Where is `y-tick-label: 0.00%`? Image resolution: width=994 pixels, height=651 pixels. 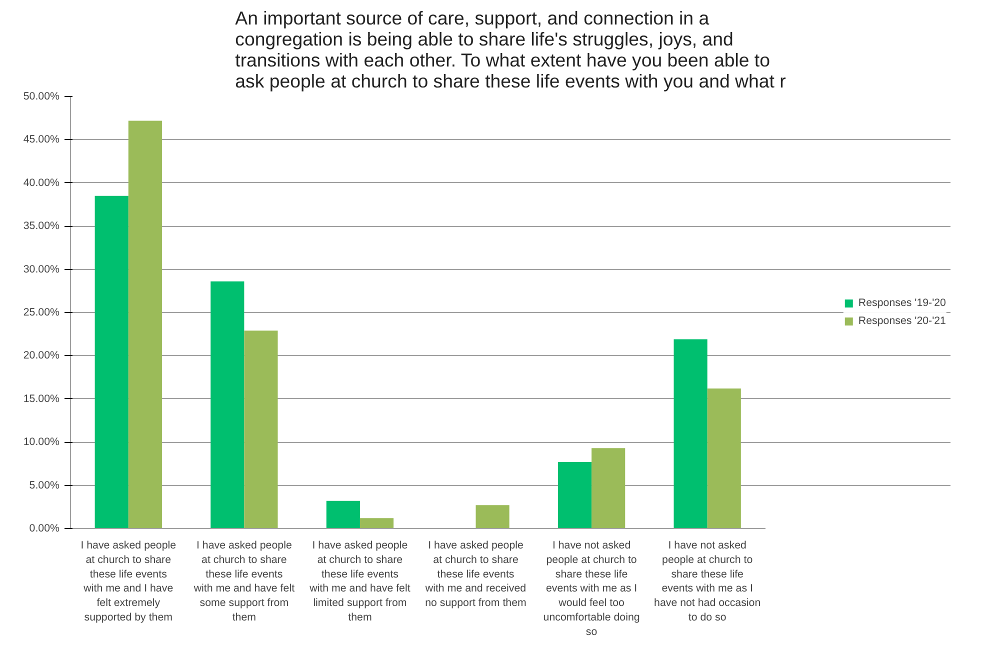 y-tick-label: 0.00% is located at coordinates (44, 528).